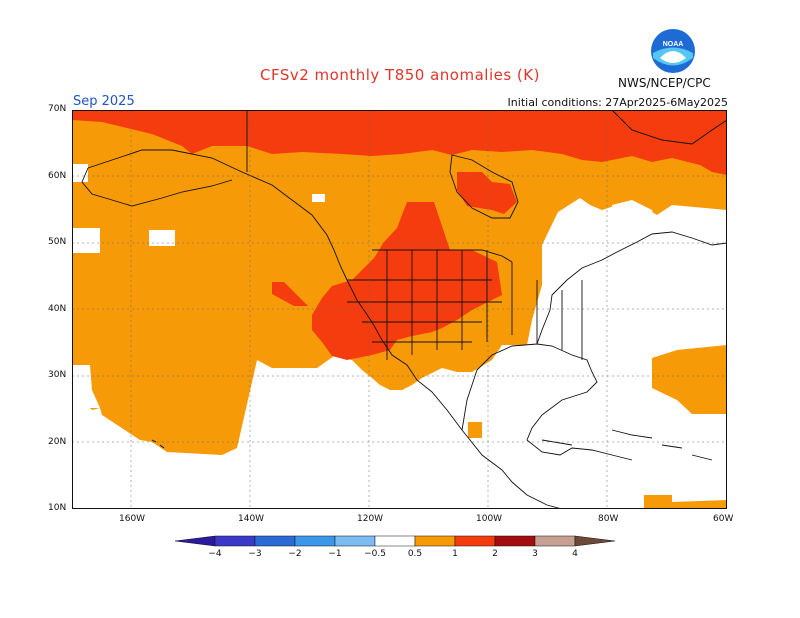  What do you see at coordinates (132, 519) in the screenshot?
I see `lon-label-160w: 160W` at bounding box center [132, 519].